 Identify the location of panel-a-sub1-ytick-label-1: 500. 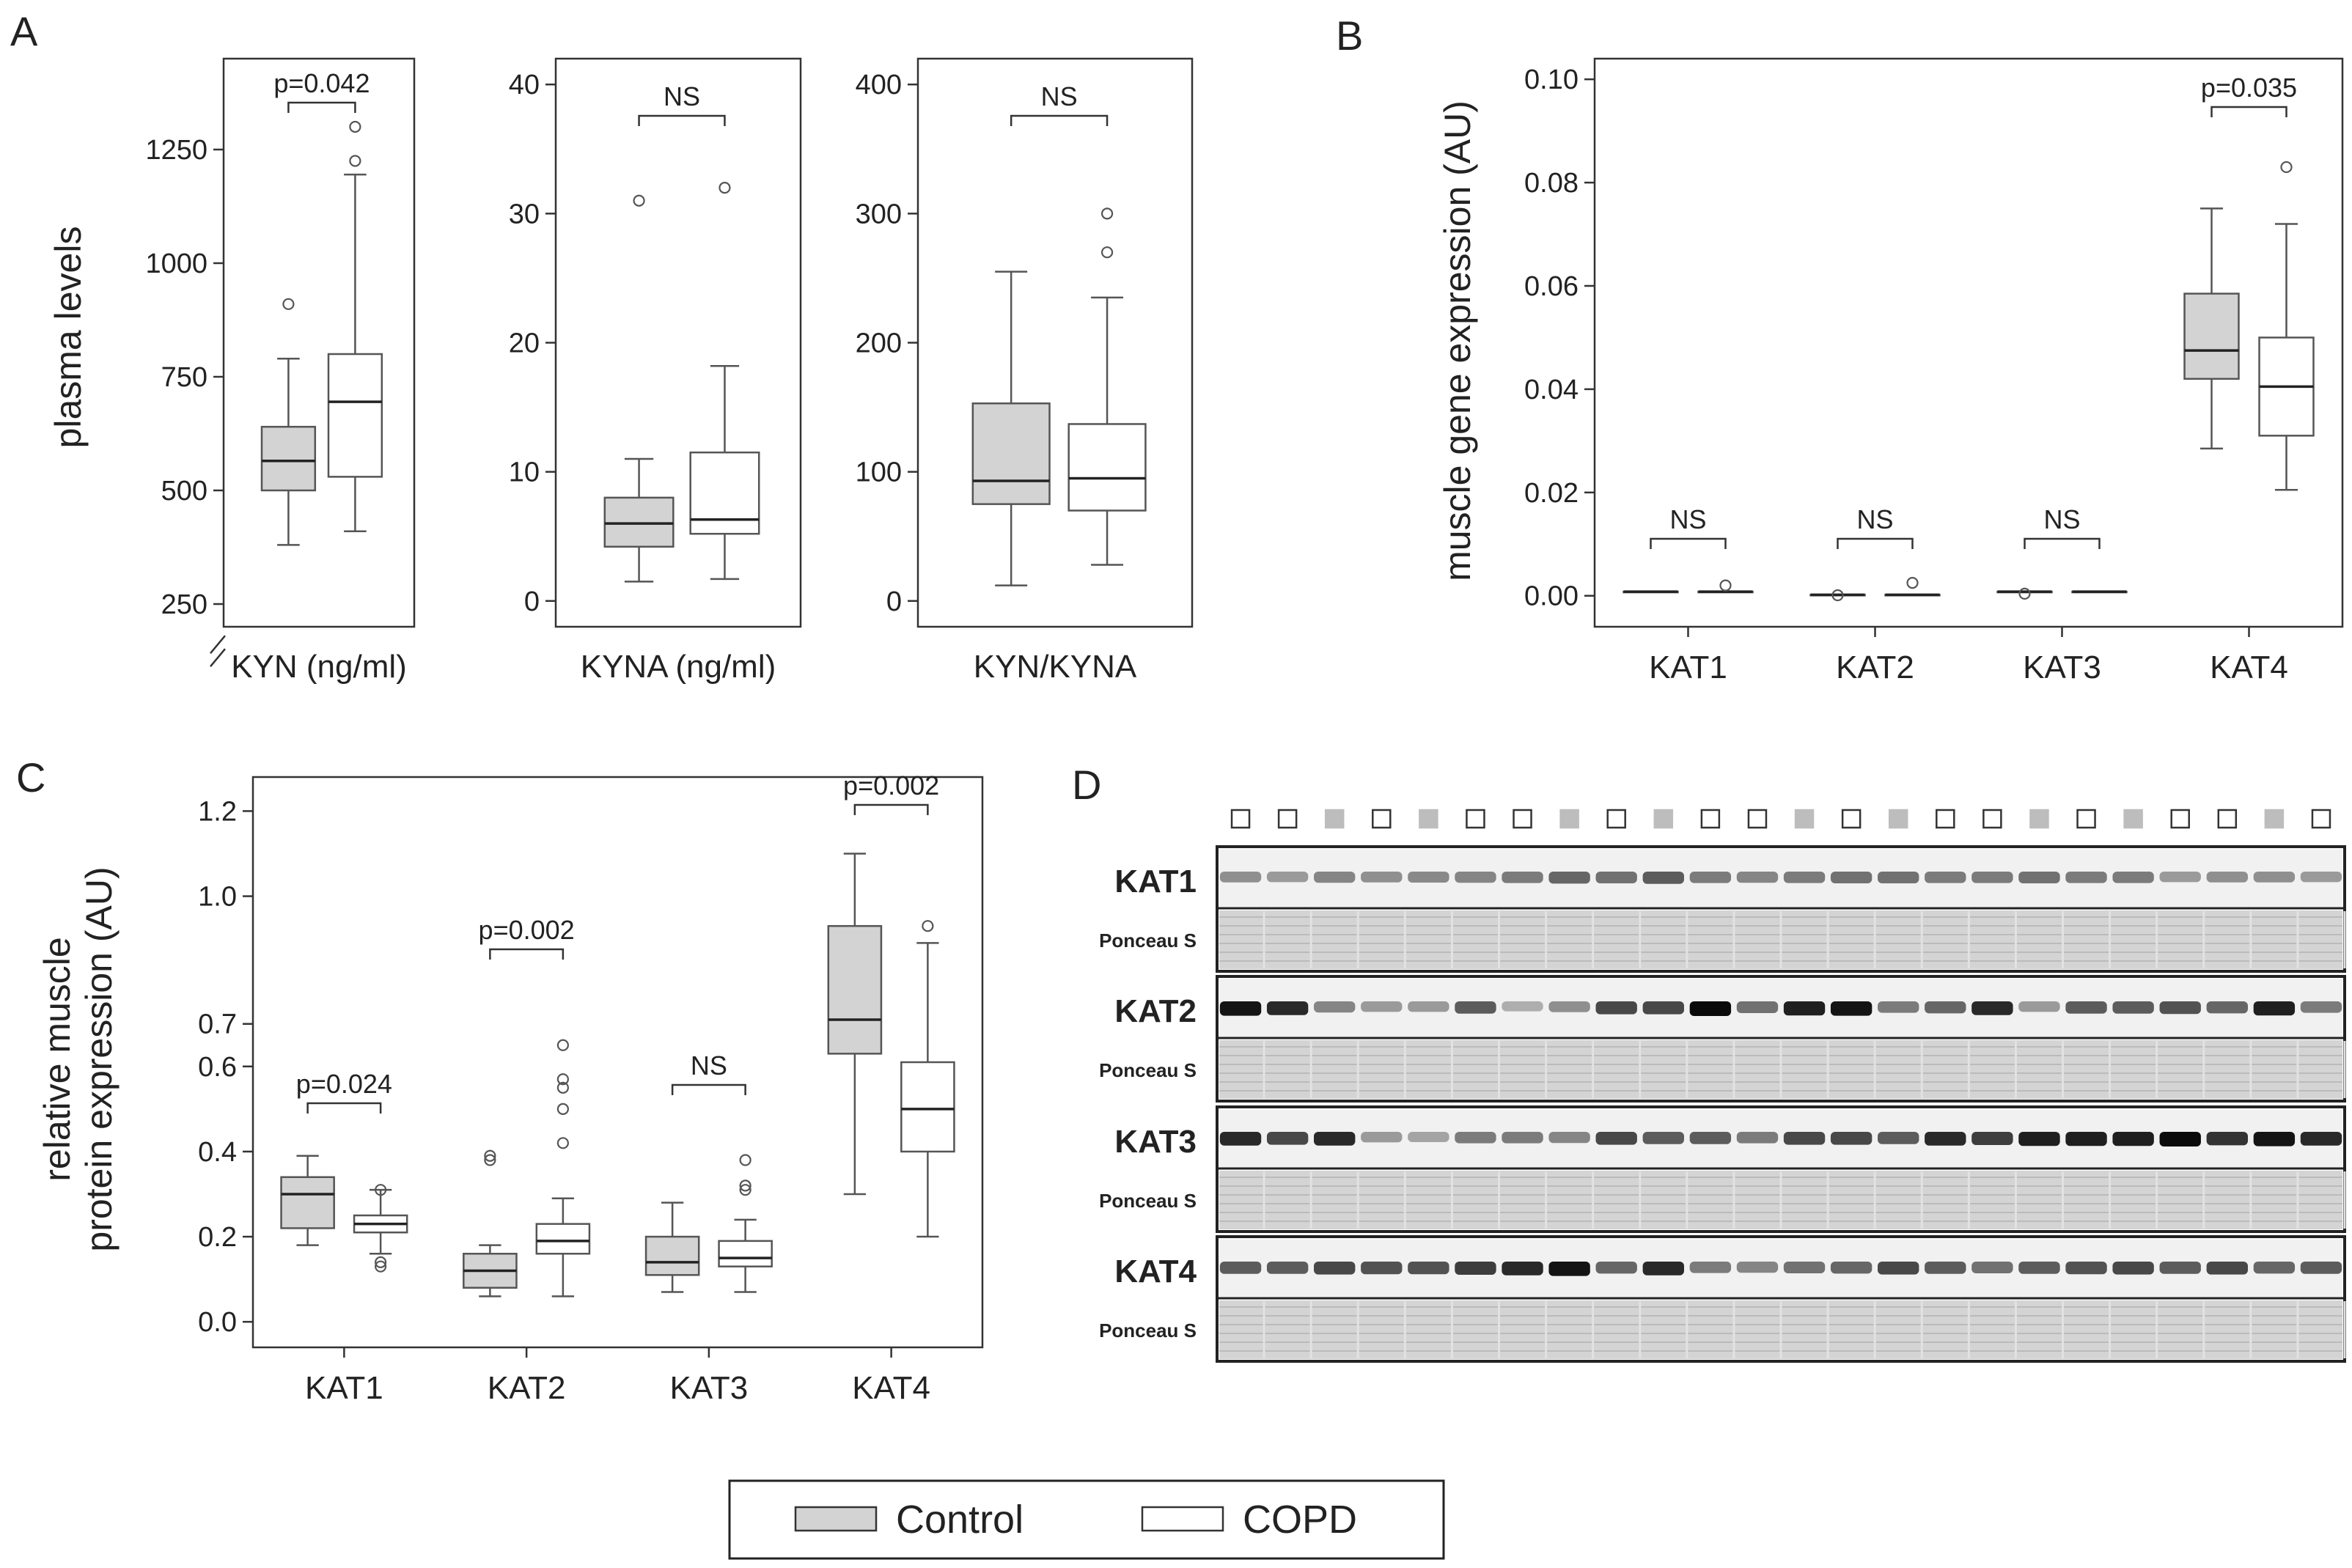
(184, 492).